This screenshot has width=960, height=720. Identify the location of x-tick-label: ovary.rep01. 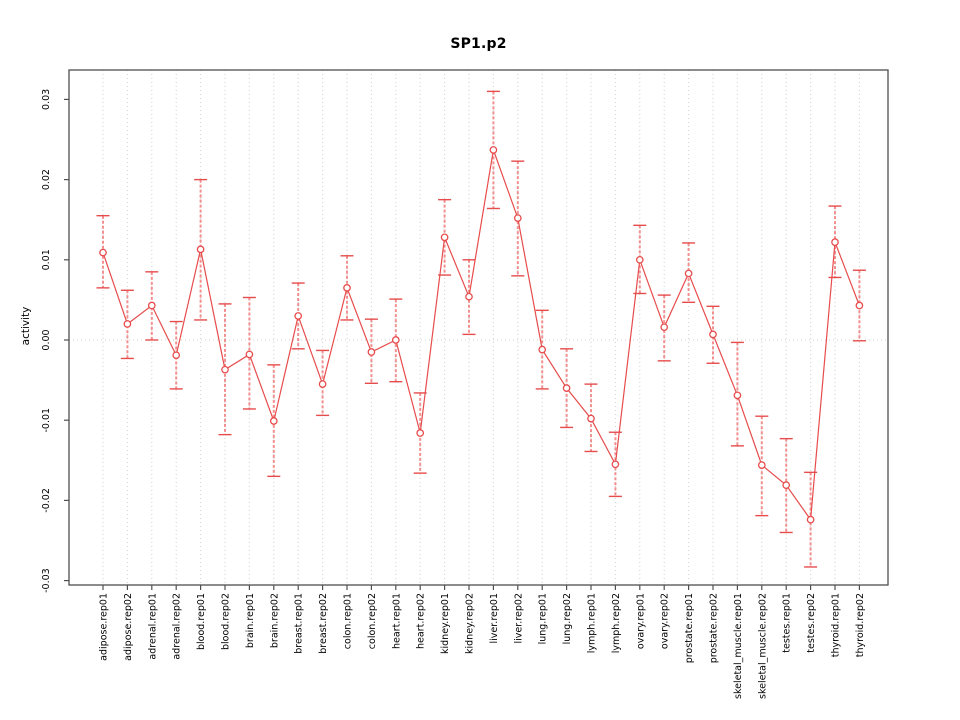
(640, 621).